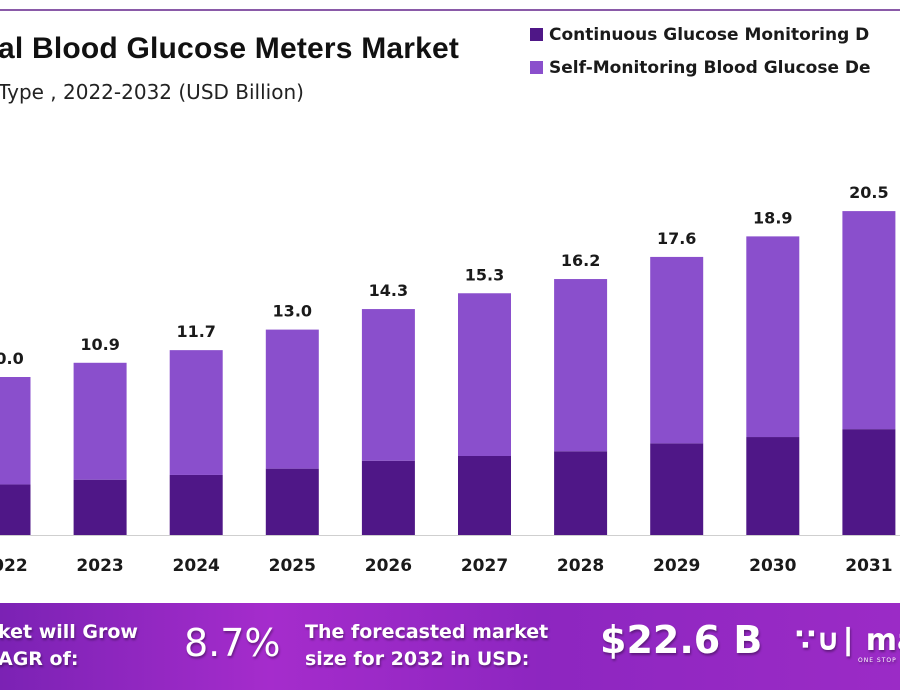 The height and width of the screenshot is (700, 900). What do you see at coordinates (417, 659) in the screenshot?
I see `forecast-caption-line2: size for 2032 in USD:` at bounding box center [417, 659].